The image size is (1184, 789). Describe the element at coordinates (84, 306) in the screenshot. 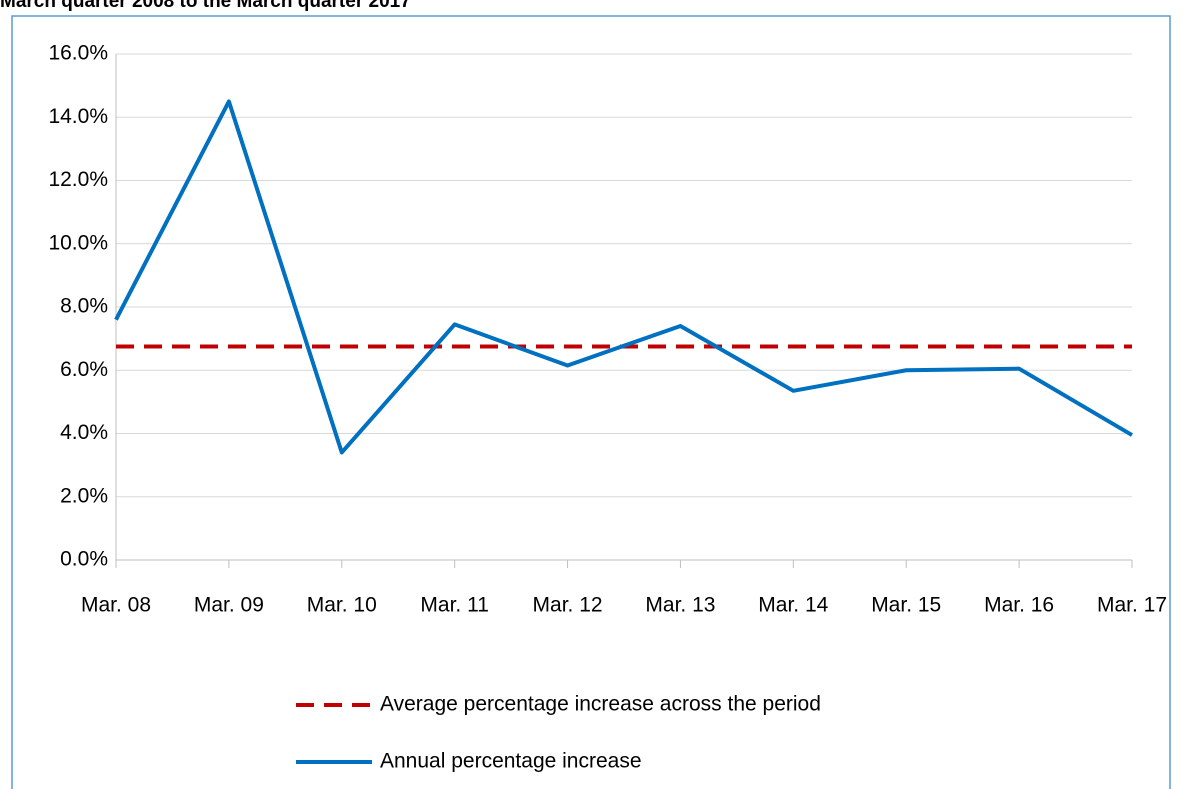

I see `y-tick-label: 8.0%` at that location.